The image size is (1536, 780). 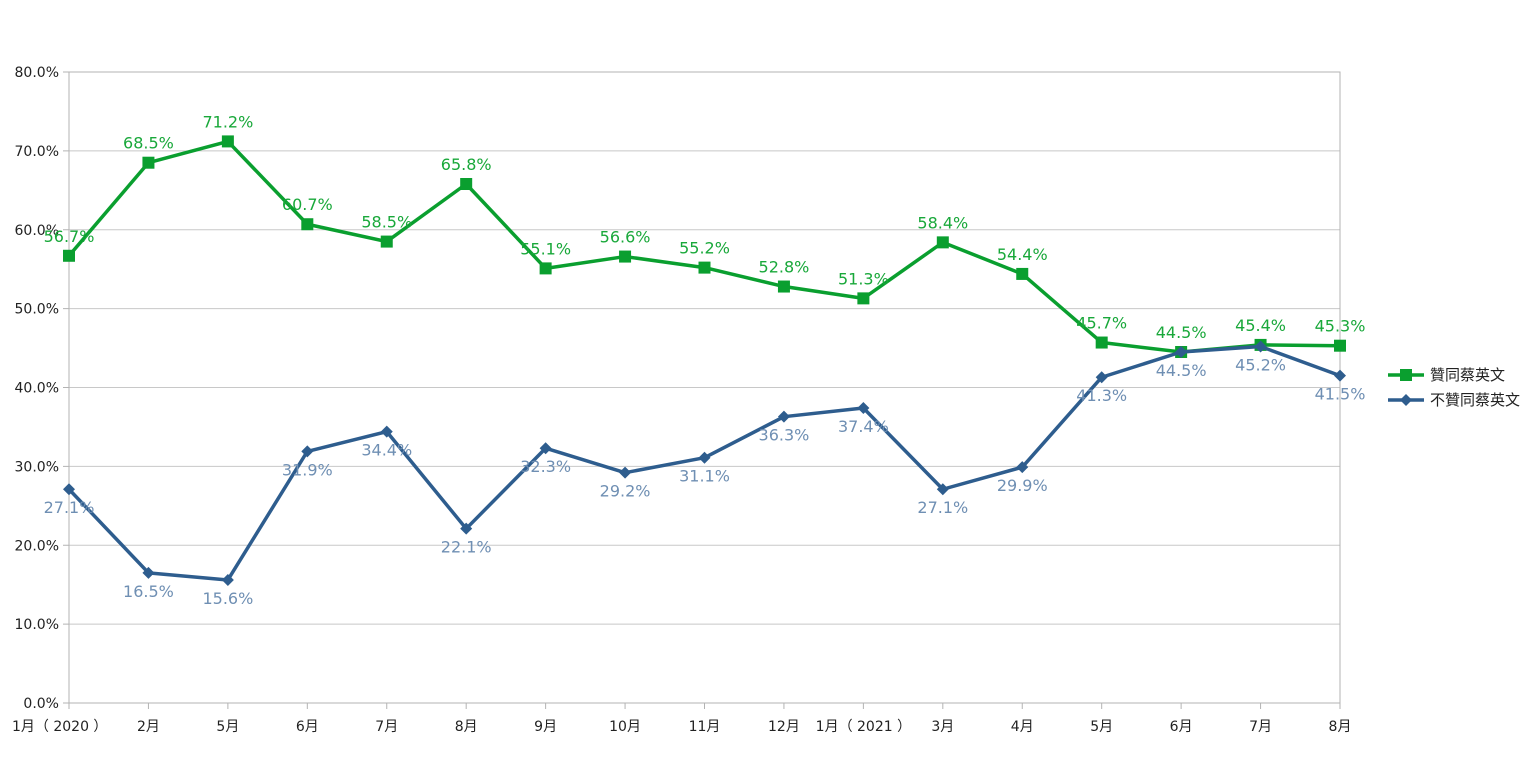 I want to click on data-label: 34.4%, so click(x=386, y=450).